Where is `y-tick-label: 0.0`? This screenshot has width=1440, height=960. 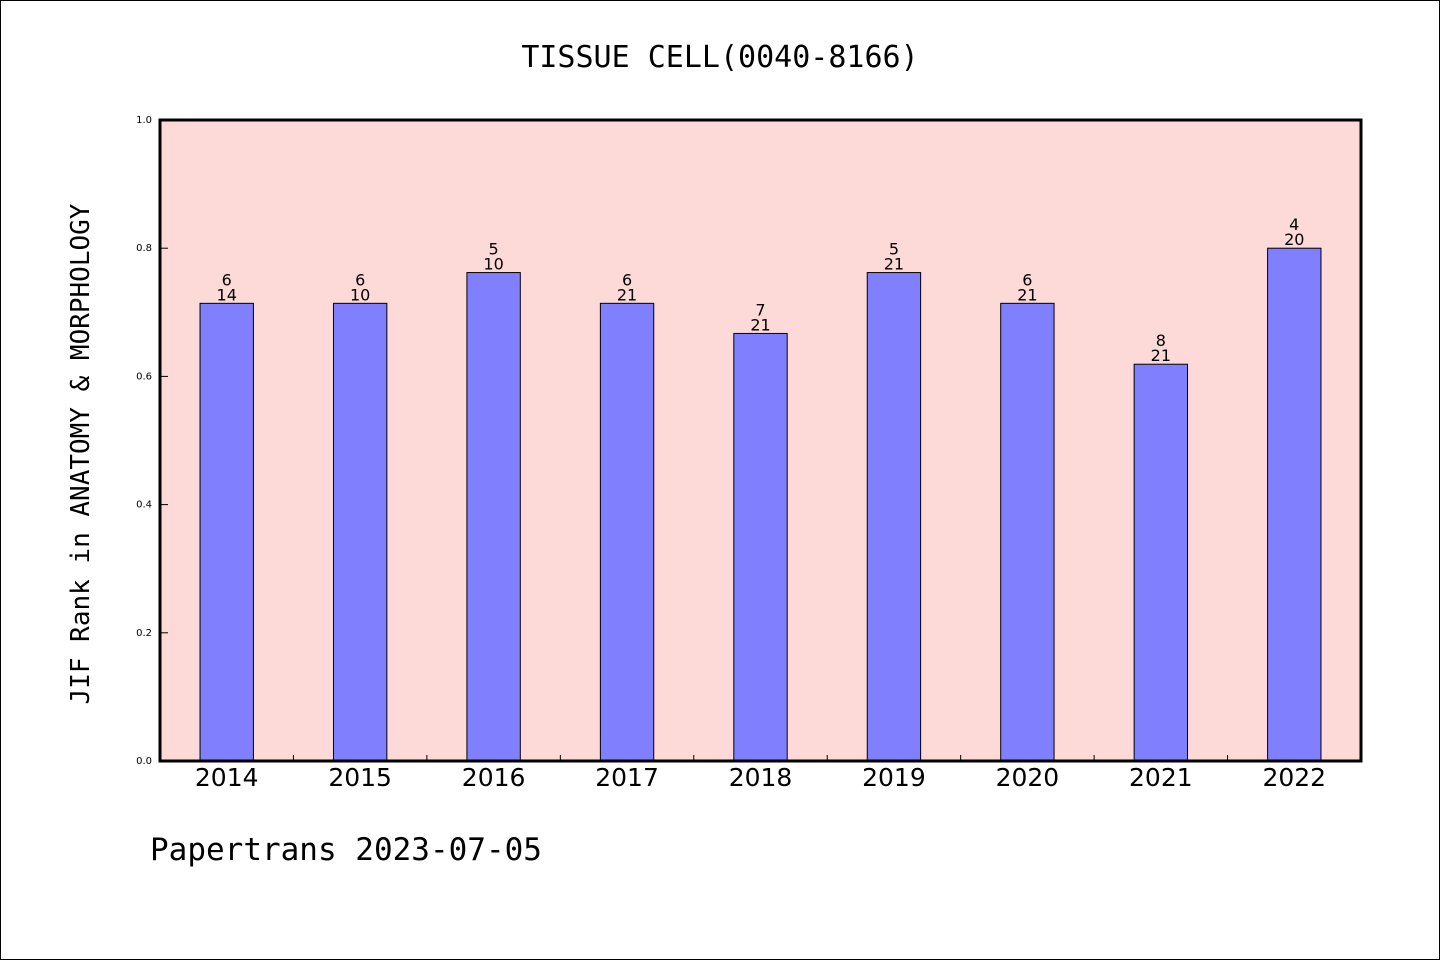 y-tick-label: 0.0 is located at coordinates (144, 761).